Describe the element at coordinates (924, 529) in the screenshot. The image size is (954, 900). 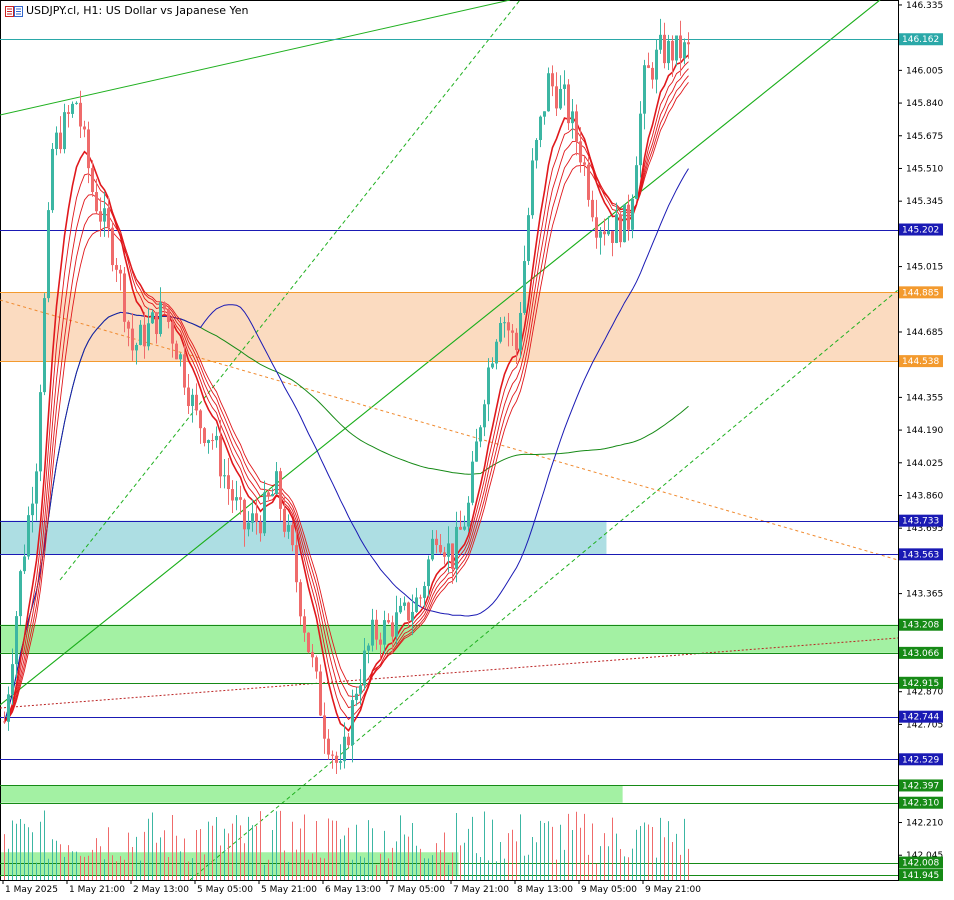
I see `price-tick-label: 143.695` at that location.